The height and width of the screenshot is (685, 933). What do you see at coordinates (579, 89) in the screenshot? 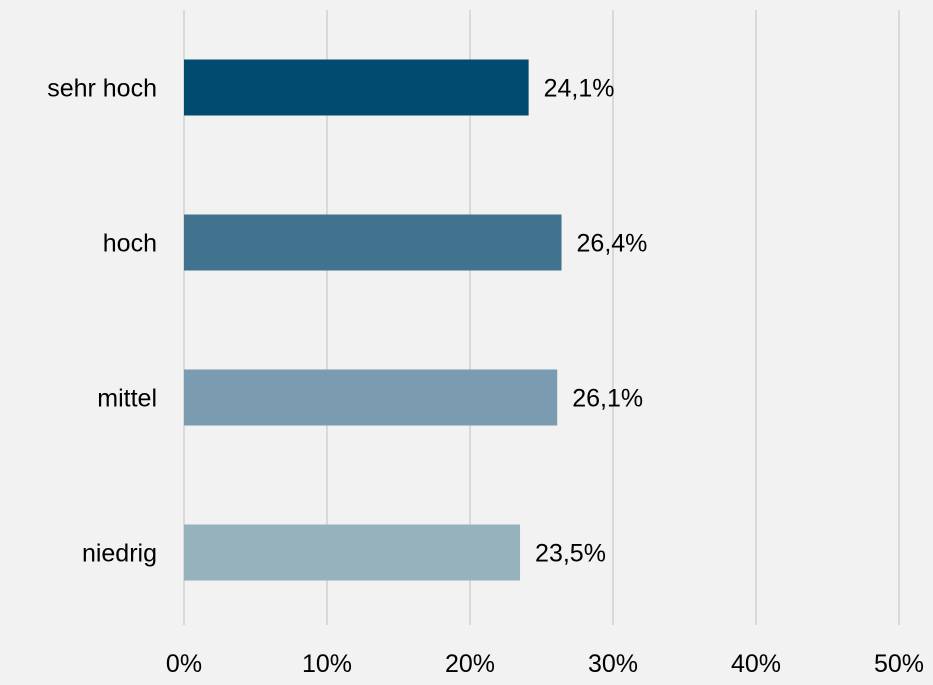
I see `data-label: 24,1%` at bounding box center [579, 89].